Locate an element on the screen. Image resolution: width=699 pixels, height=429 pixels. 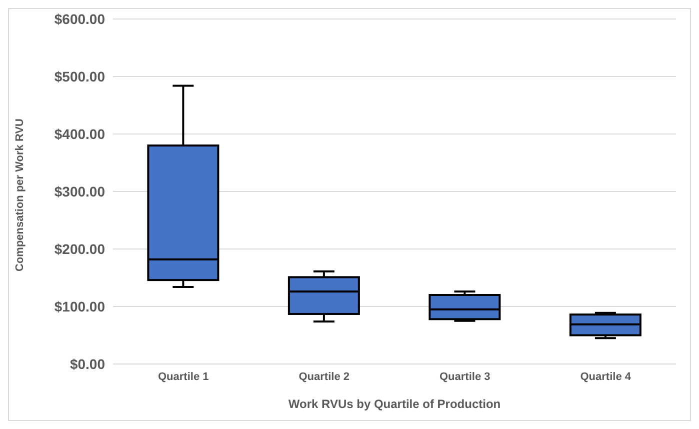
y-tick-label: $400.00 is located at coordinates (80, 134).